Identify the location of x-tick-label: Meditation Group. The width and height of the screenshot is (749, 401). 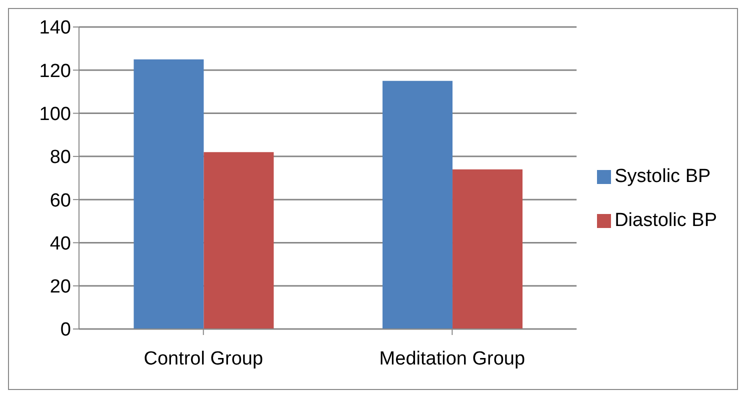
(452, 359).